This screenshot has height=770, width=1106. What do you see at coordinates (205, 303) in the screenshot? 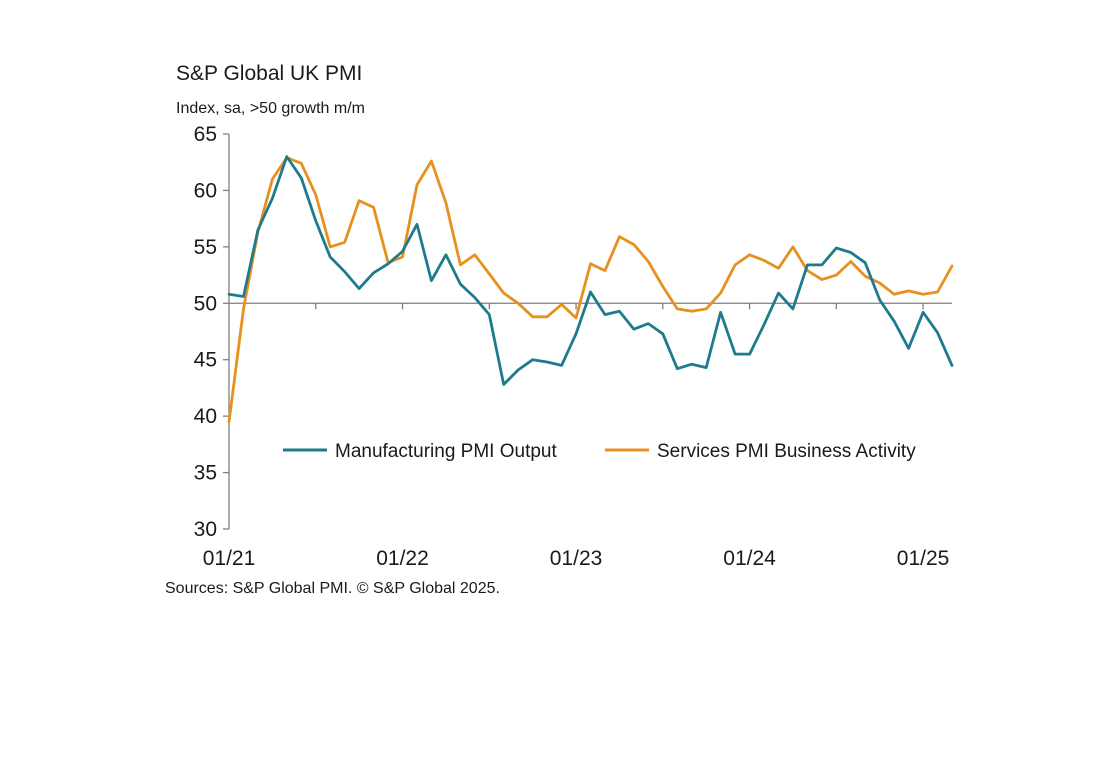
I see `y-tick-label: 50` at bounding box center [205, 303].